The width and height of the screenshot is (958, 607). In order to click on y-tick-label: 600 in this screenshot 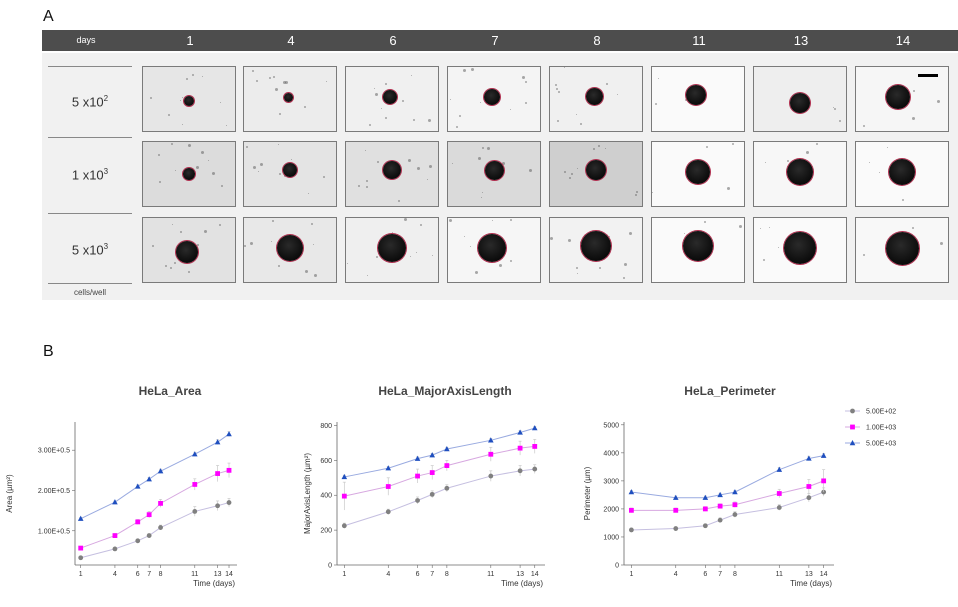, I will do `click(326, 461)`.